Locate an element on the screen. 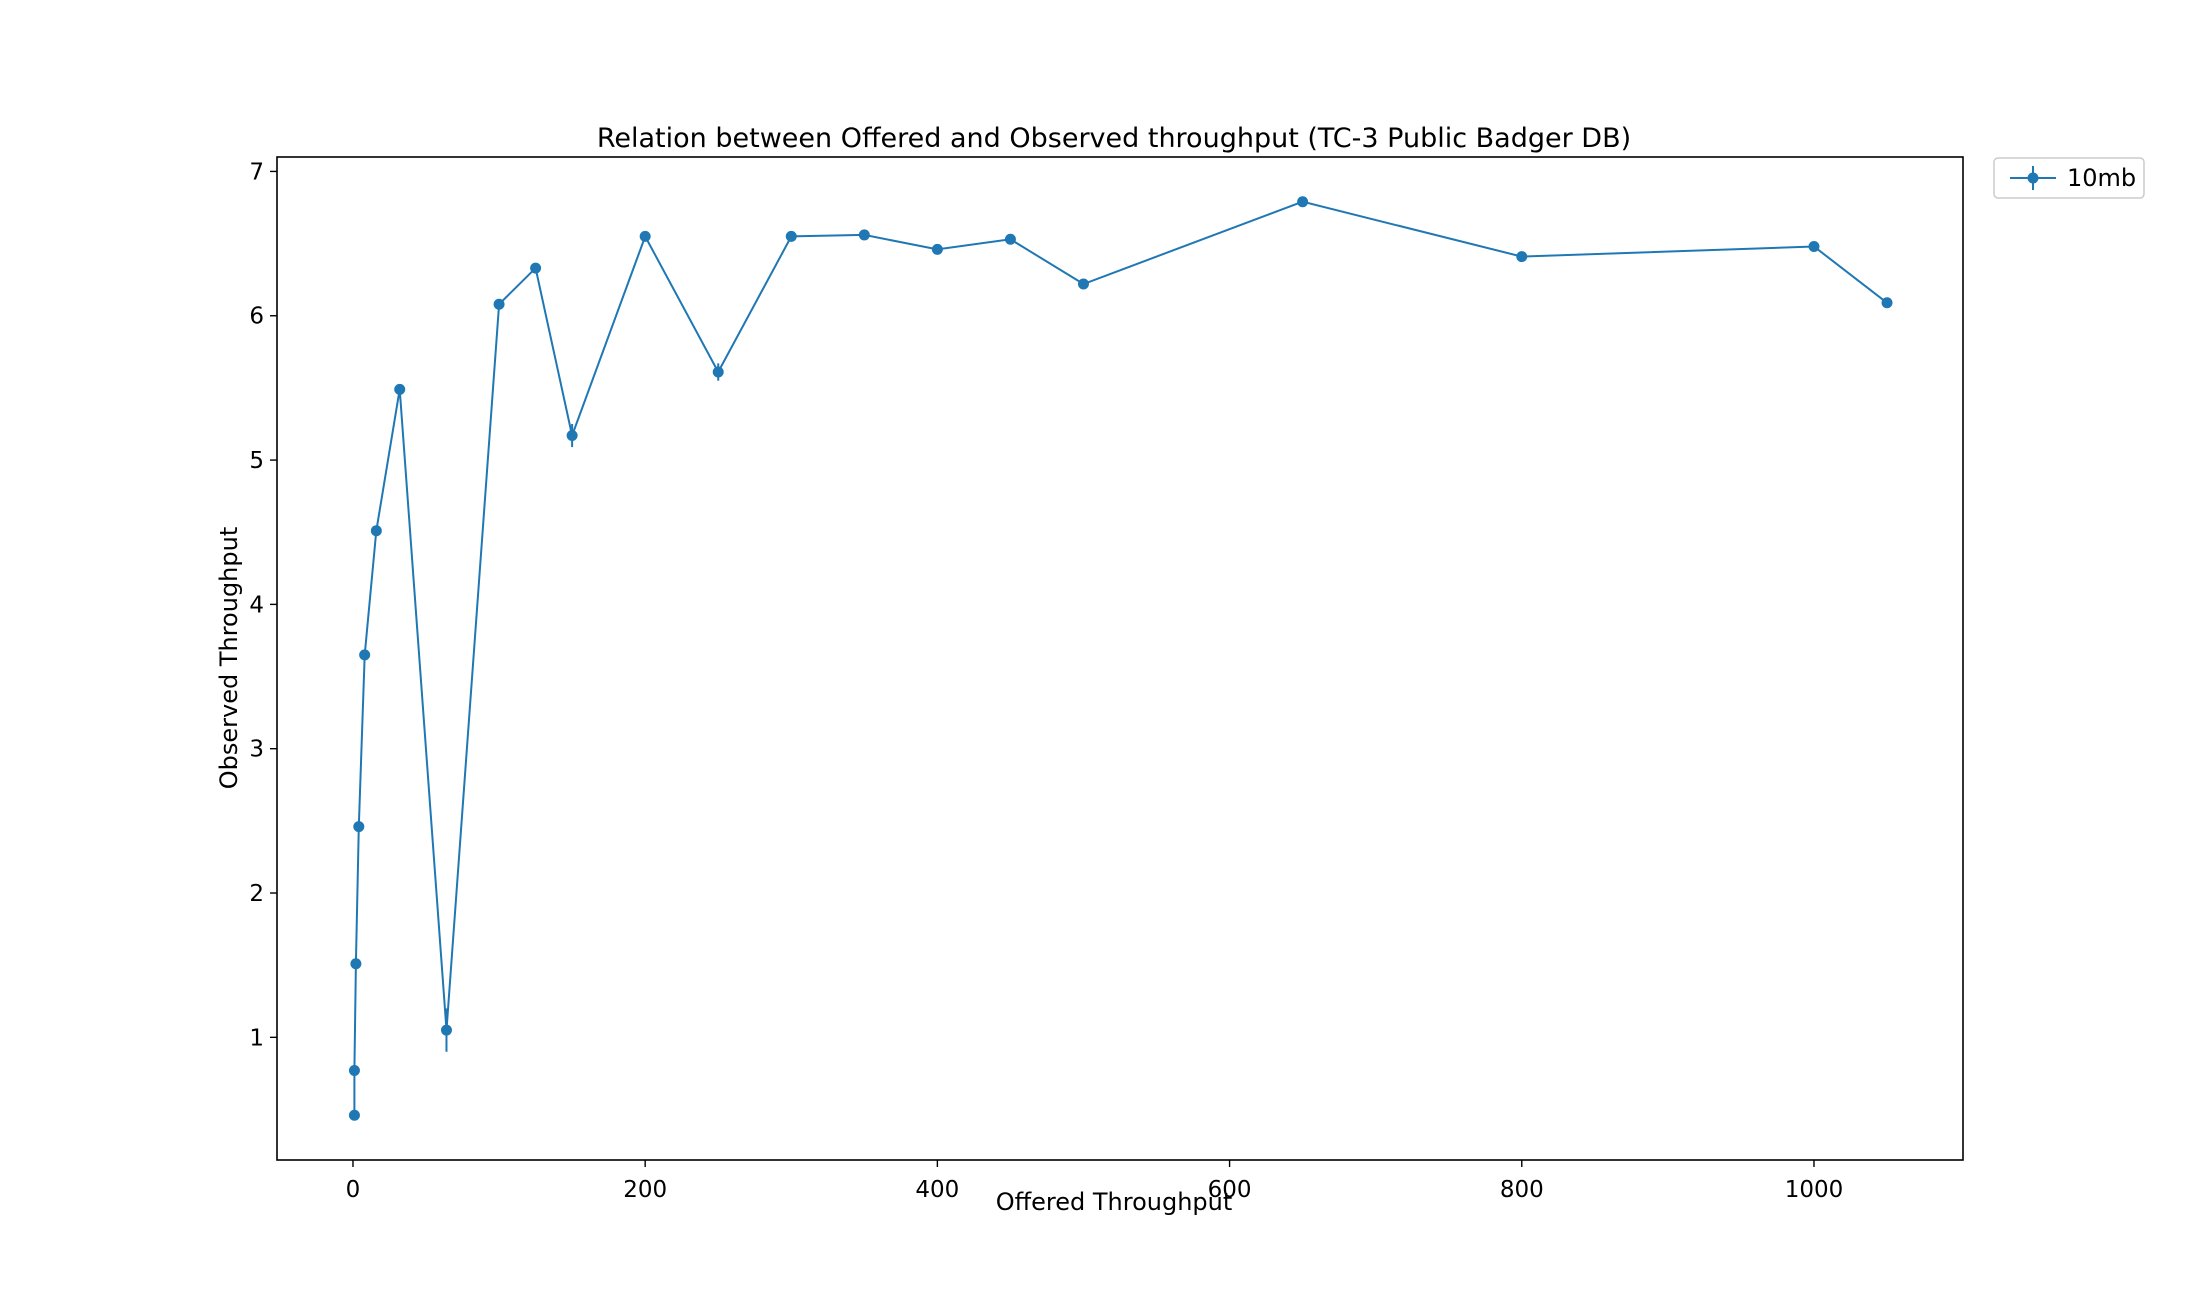 This screenshot has width=2200, height=1300. legend-frame is located at coordinates (2069, 178).